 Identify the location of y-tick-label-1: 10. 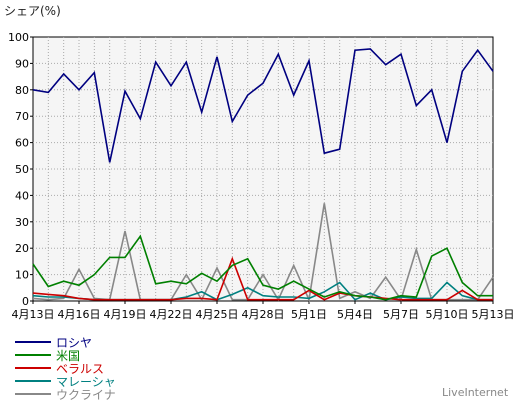
(22, 275).